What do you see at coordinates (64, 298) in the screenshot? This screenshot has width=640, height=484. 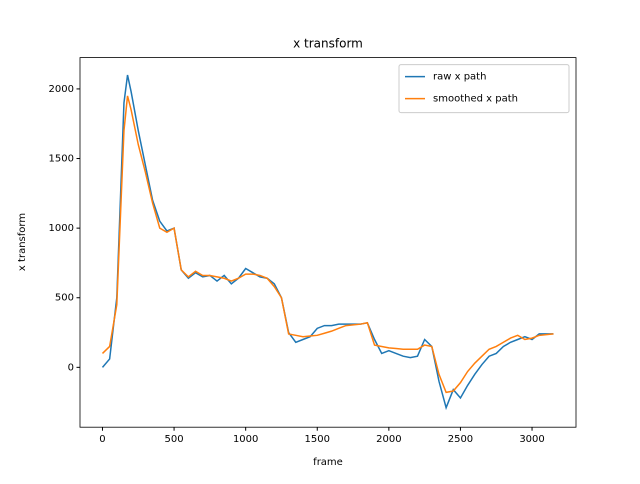 I see `y-tick-label: 500` at bounding box center [64, 298].